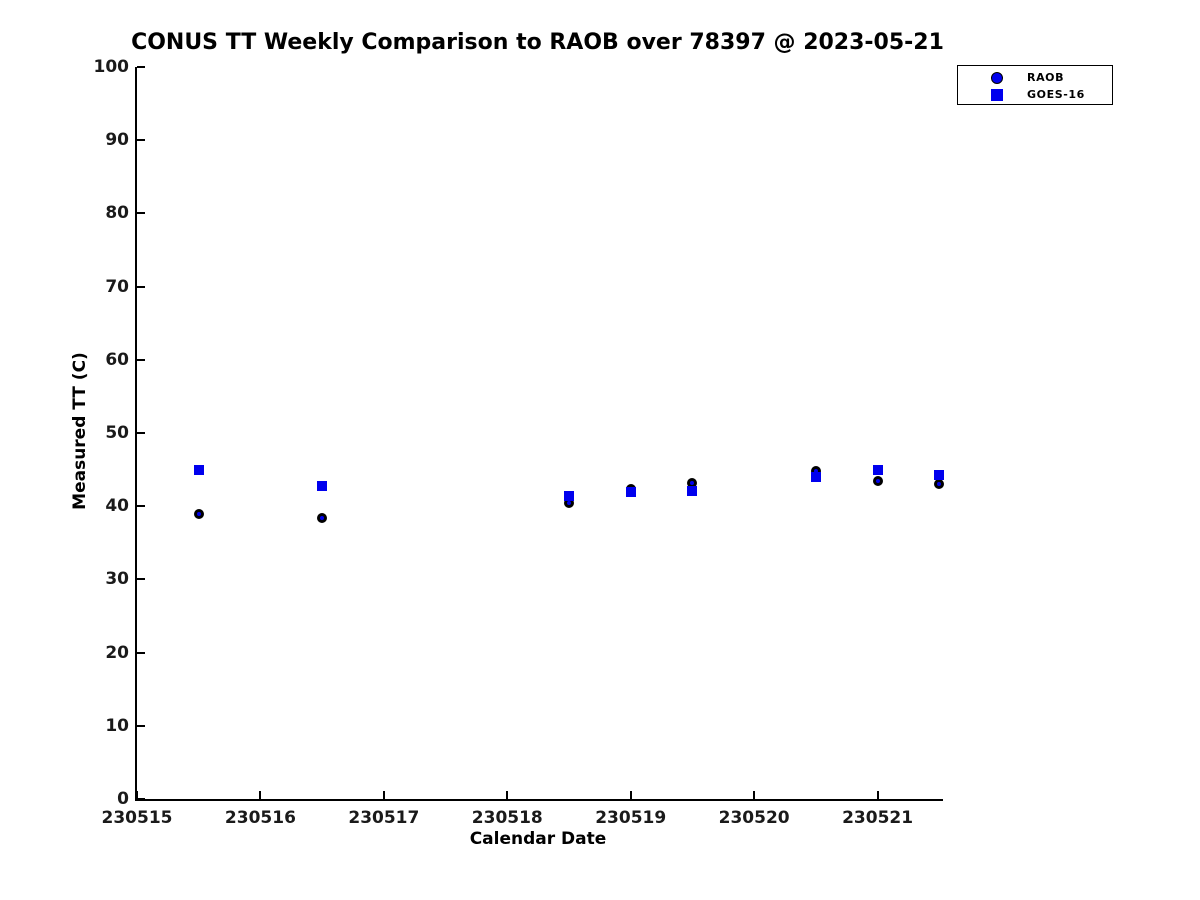  What do you see at coordinates (117, 579) in the screenshot?
I see `y-tick-label: 30` at bounding box center [117, 579].